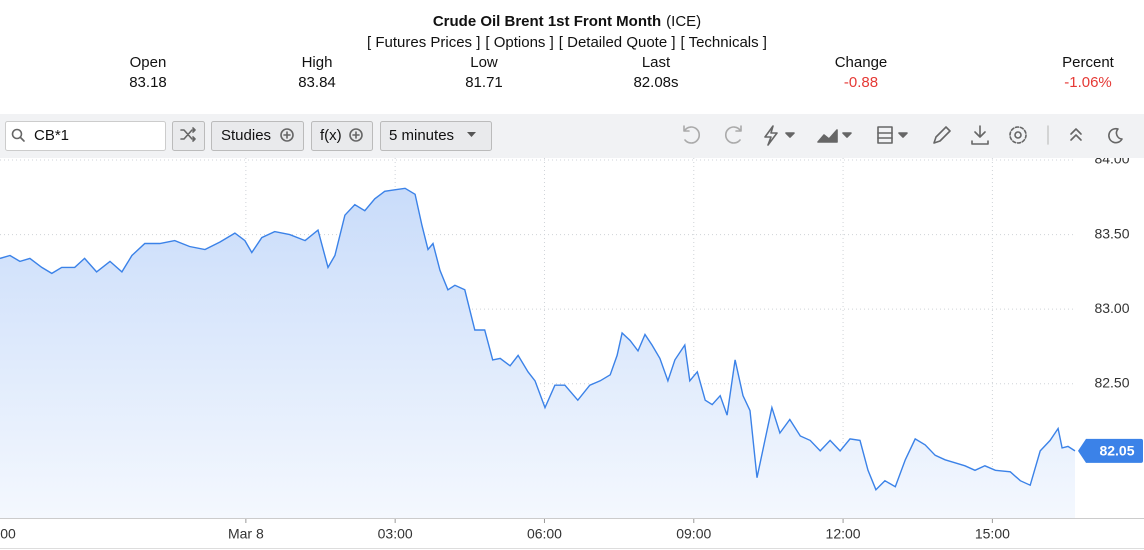 Image resolution: width=1144 pixels, height=550 pixels. Describe the element at coordinates (693, 534) in the screenshot. I see `x-tick-label: 09:00` at that location.